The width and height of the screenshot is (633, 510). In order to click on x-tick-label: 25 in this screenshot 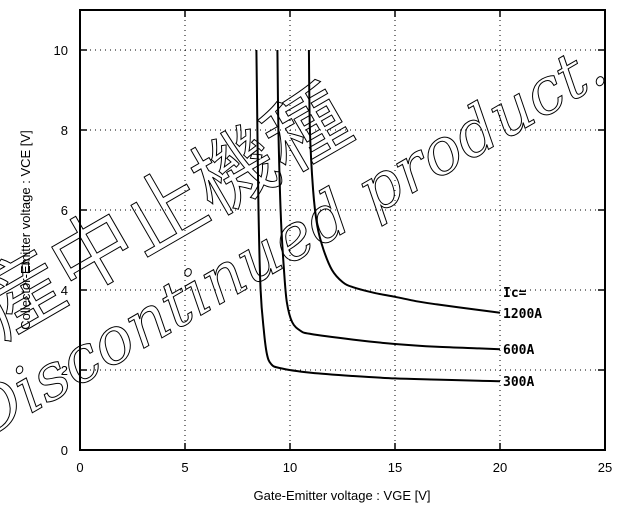, I will do `click(605, 467)`.